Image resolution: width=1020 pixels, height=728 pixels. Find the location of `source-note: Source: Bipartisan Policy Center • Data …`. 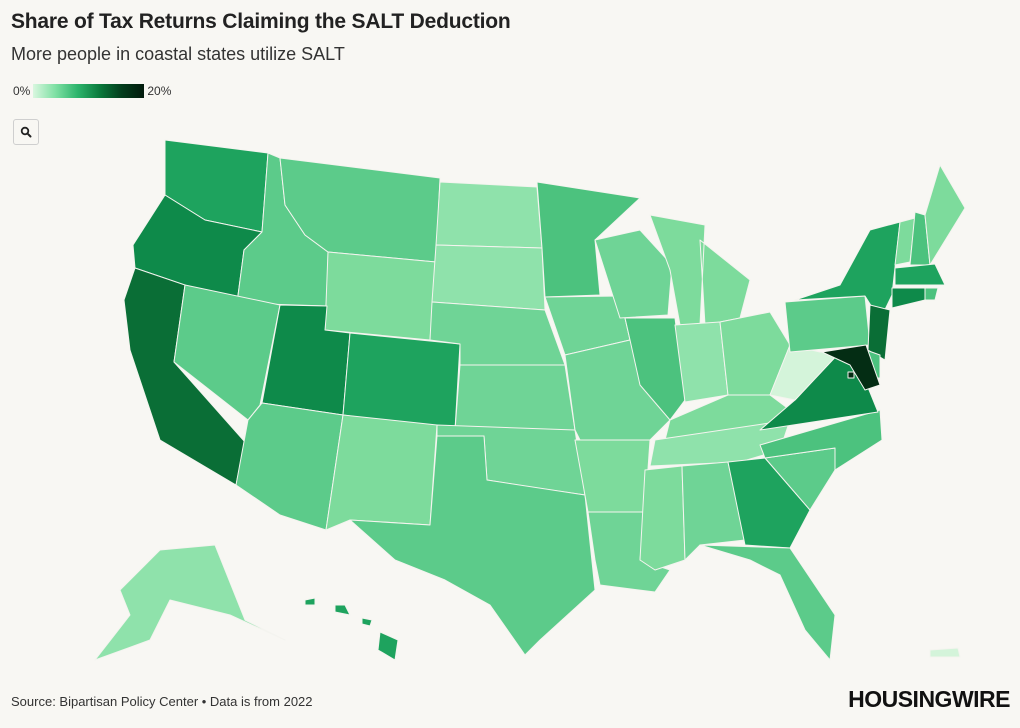

source-note: Source: Bipartisan Policy Center • Data … is located at coordinates (162, 701).